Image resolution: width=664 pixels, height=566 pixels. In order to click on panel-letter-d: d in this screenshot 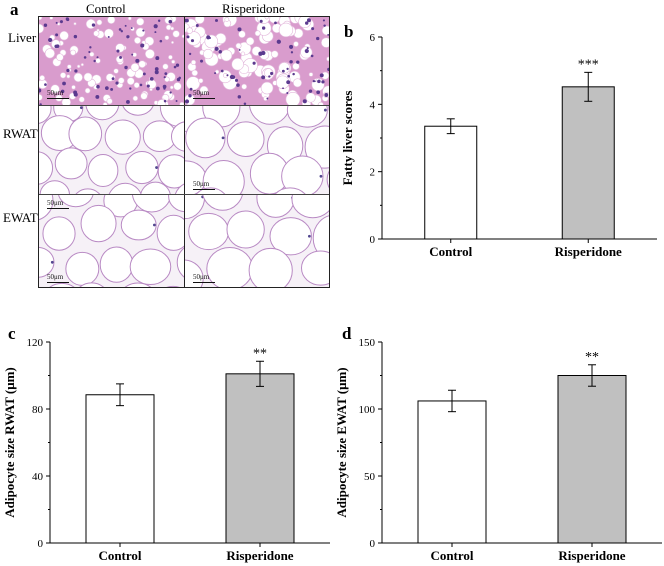, I will do `click(347, 333)`.